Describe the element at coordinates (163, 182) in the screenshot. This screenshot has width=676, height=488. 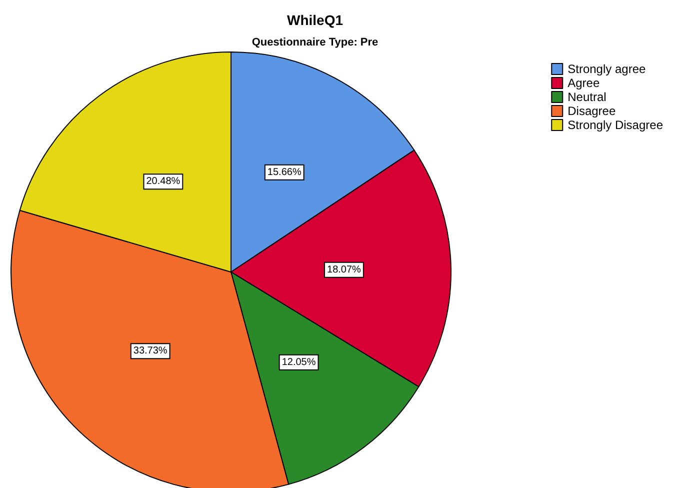
I see `data-label: 20.48%` at that location.